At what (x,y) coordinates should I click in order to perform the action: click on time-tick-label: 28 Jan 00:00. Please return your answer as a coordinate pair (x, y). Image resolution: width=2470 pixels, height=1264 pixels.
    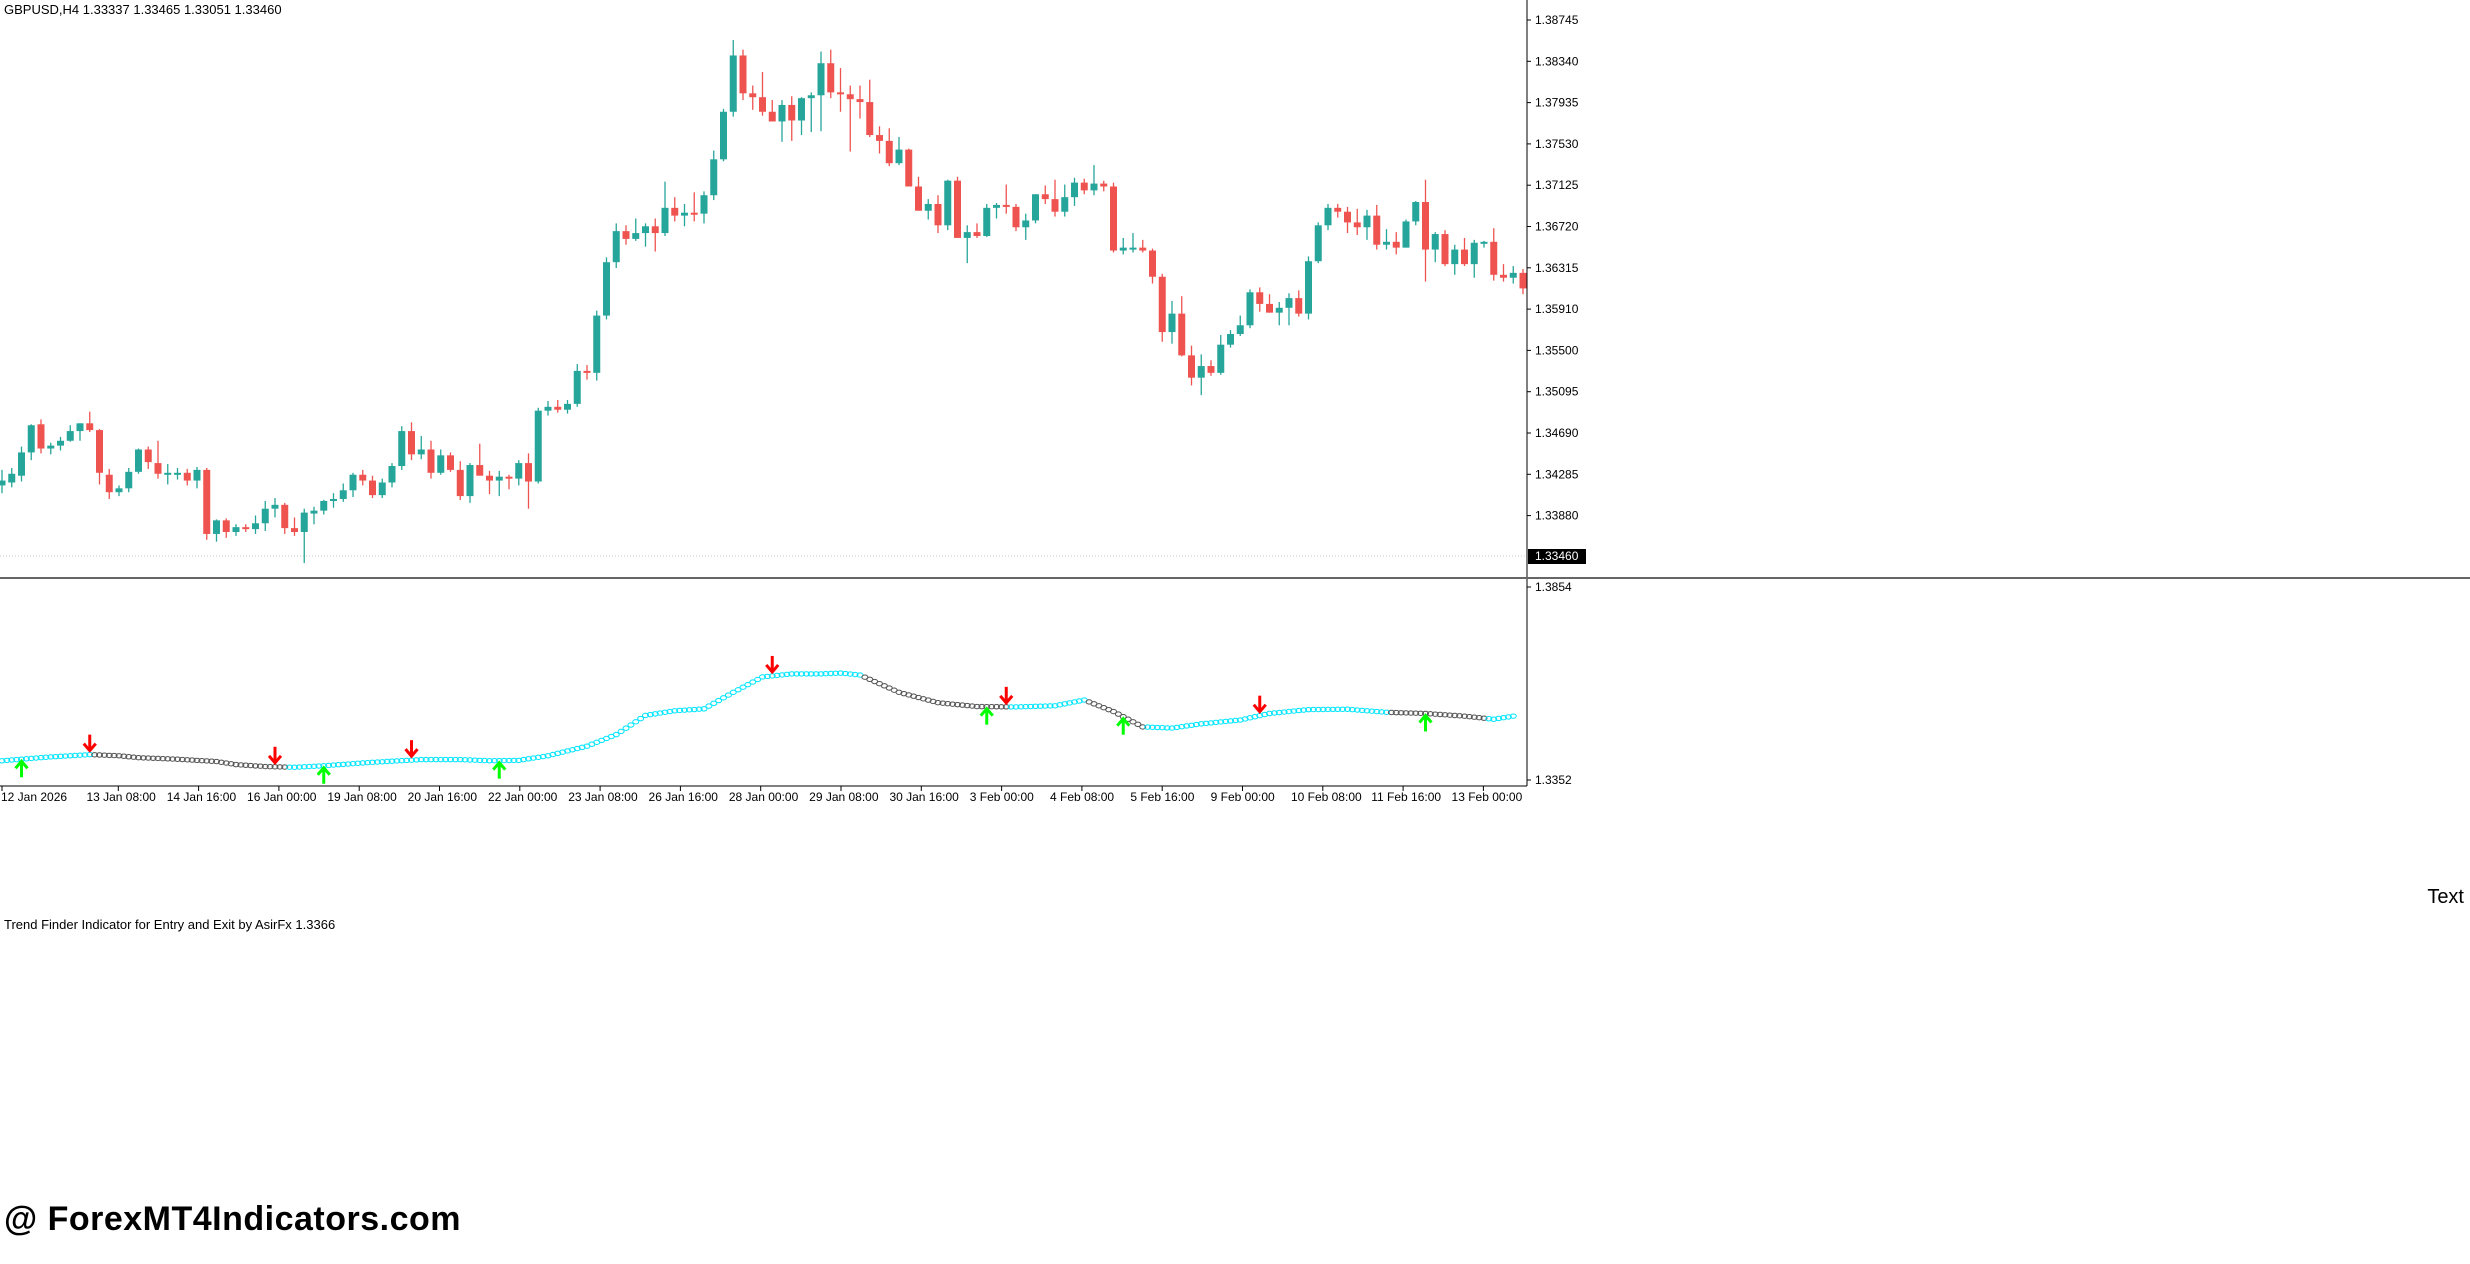
    Looking at the image, I should click on (764, 797).